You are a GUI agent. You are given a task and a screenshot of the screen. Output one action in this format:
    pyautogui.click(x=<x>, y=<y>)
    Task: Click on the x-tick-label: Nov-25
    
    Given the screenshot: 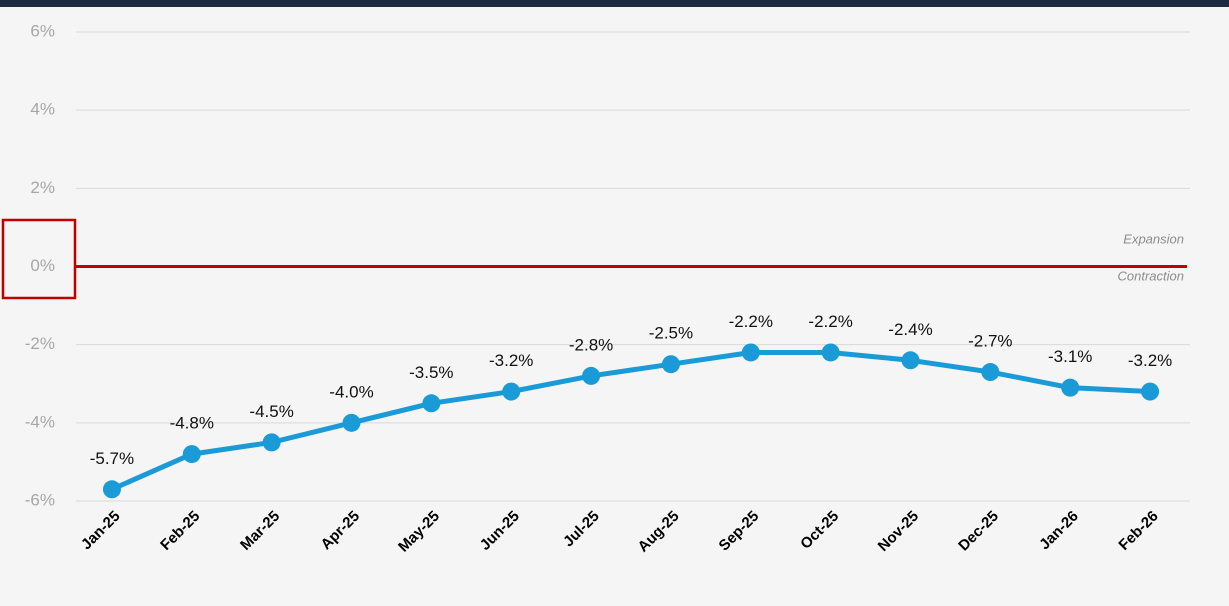 What is the action you would take?
    pyautogui.click(x=898, y=531)
    